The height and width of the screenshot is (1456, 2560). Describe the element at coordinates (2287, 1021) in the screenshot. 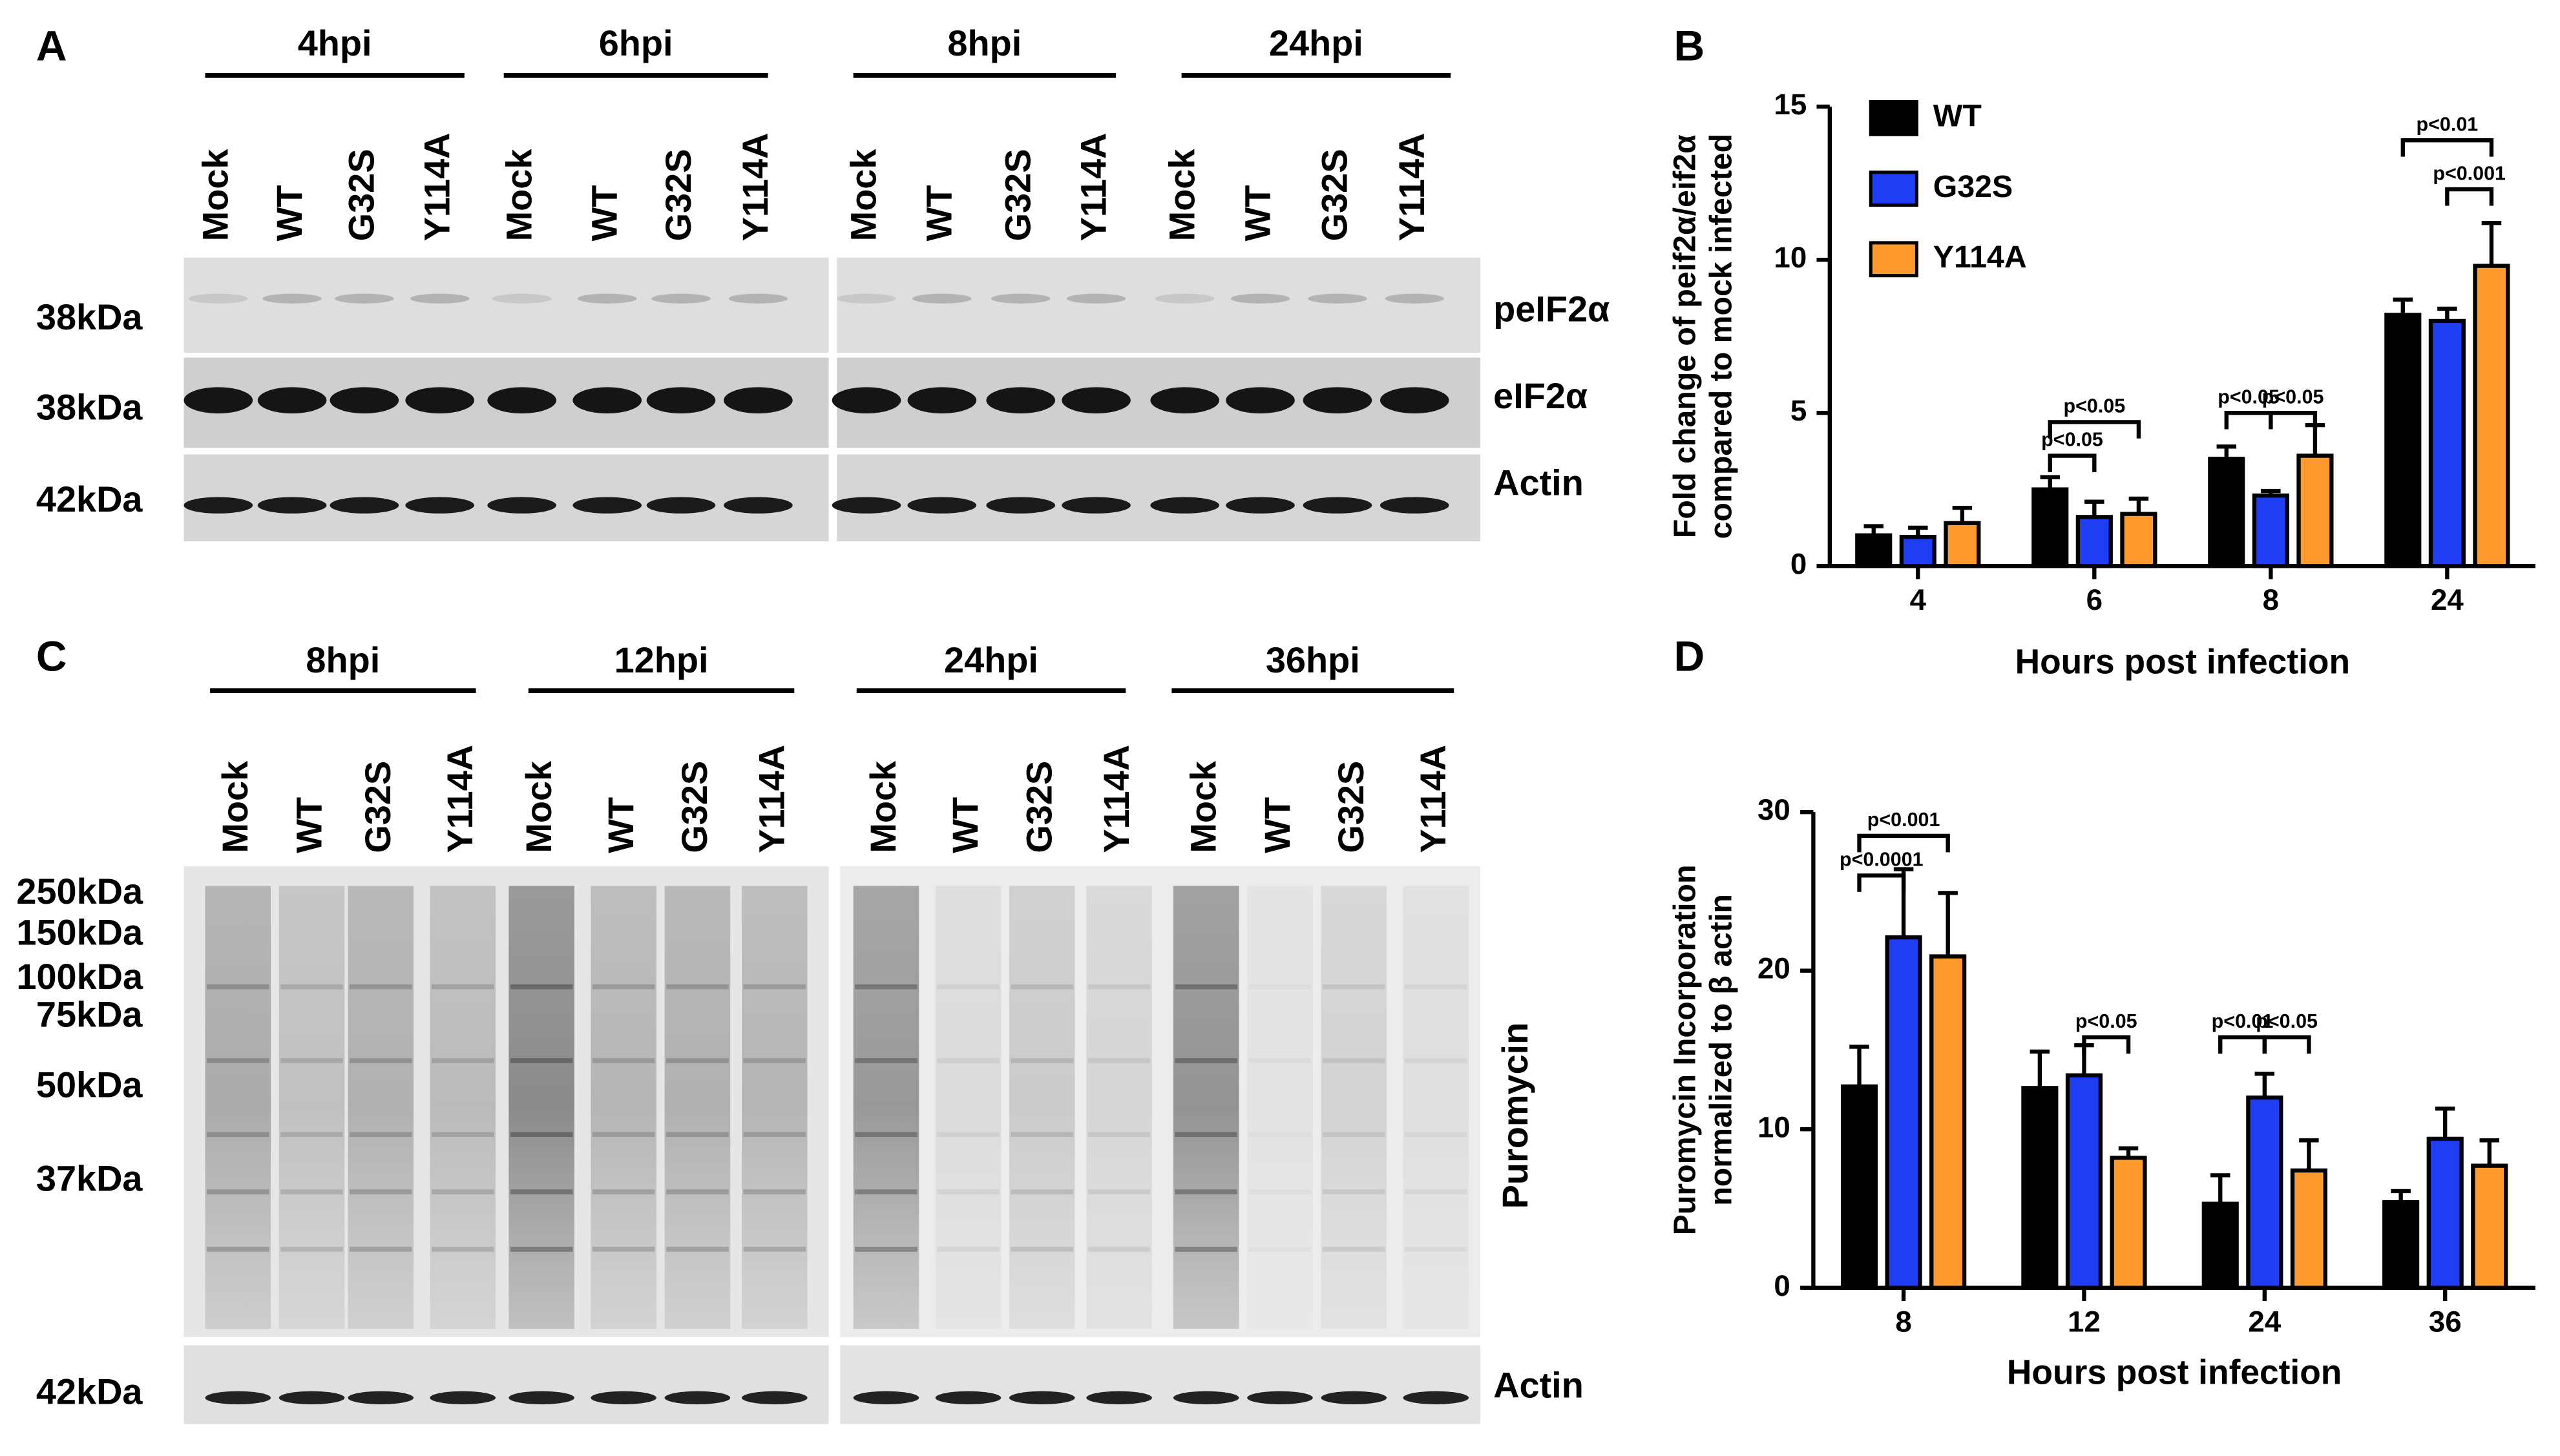

I see `significance-label: p<0.05` at that location.